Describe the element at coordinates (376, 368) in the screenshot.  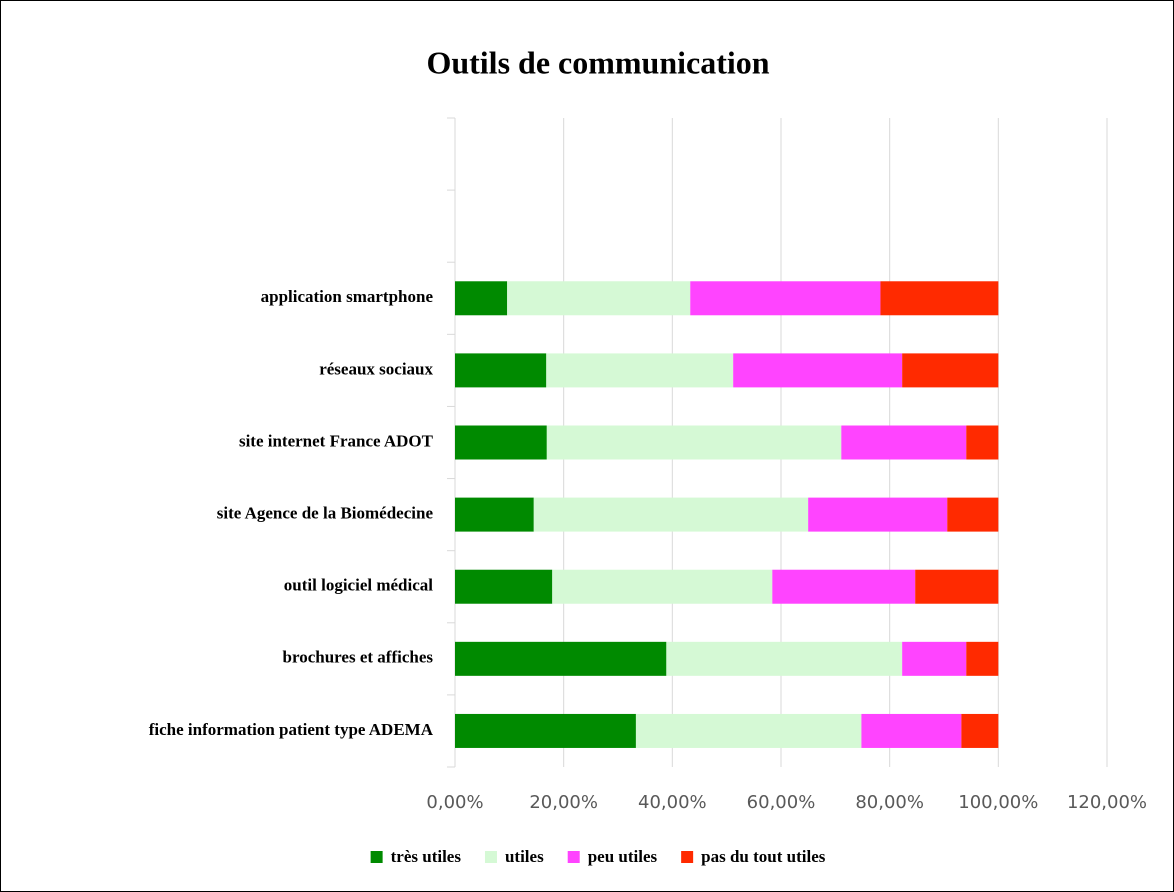
I see `y-tick-label: réseaux sociaux` at that location.